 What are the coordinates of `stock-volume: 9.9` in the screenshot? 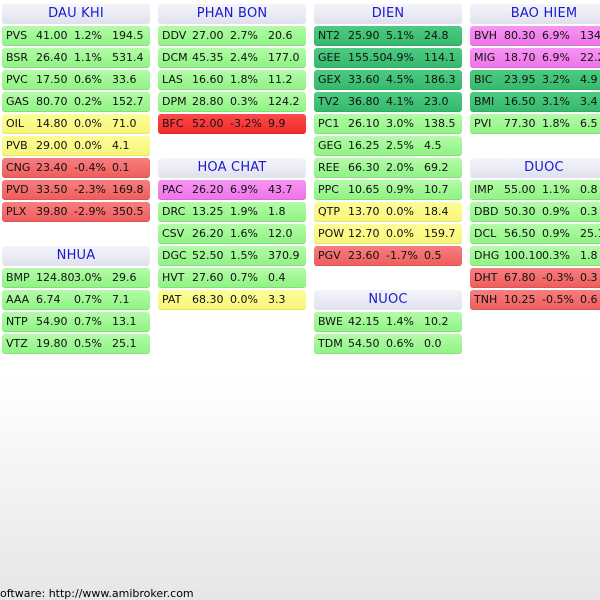 It's located at (277, 123).